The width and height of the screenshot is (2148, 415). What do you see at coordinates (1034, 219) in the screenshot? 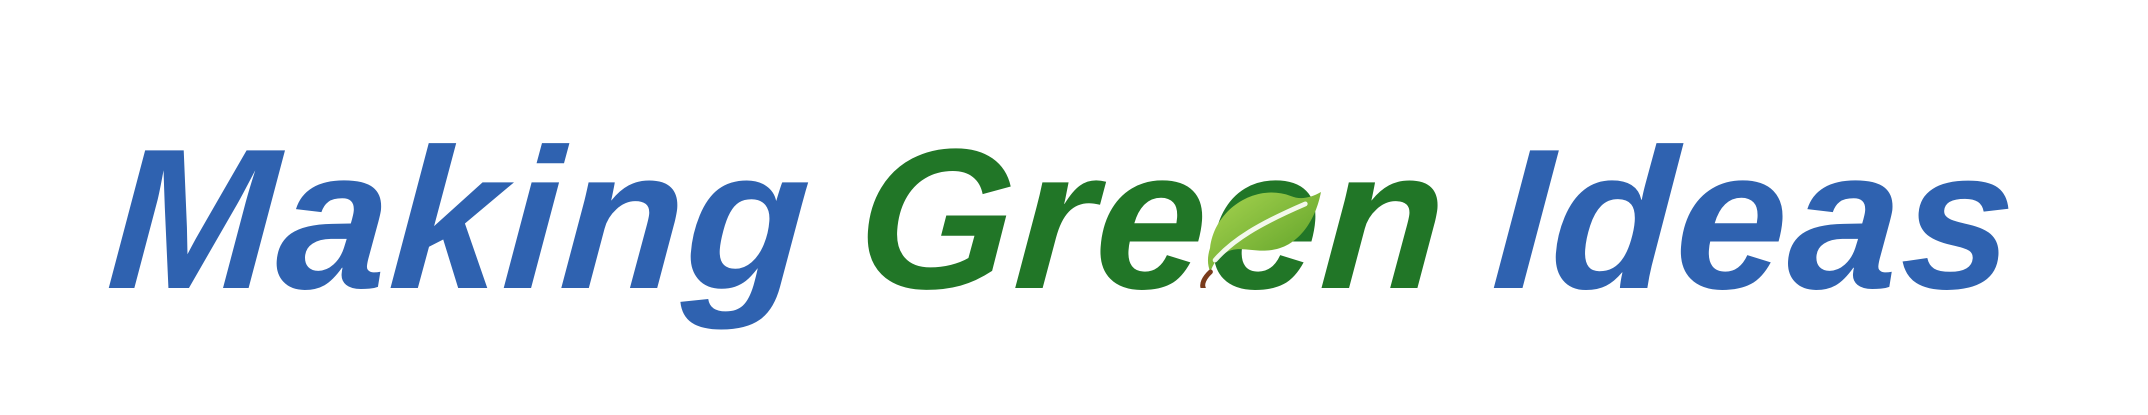
I see `logo-word-green-part1: Gre` at bounding box center [1034, 219].